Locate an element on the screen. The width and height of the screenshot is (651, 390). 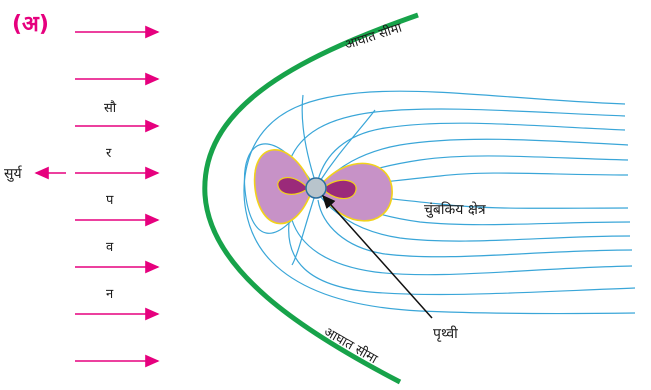
wind-letter-4: व is located at coordinates (110, 247).